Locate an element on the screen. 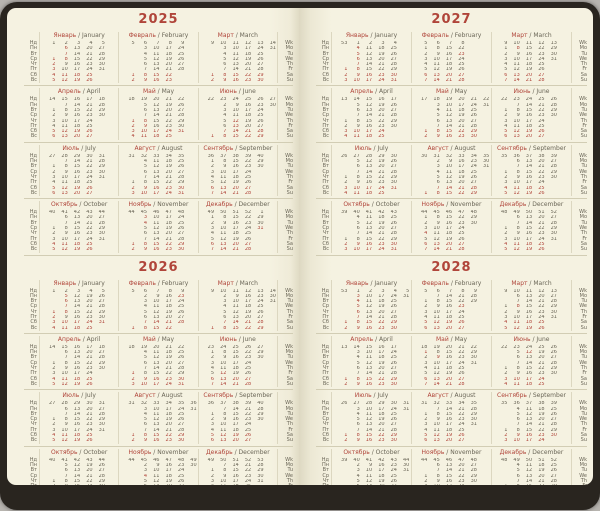  week-number-cell: 32 is located at coordinates (436, 404).